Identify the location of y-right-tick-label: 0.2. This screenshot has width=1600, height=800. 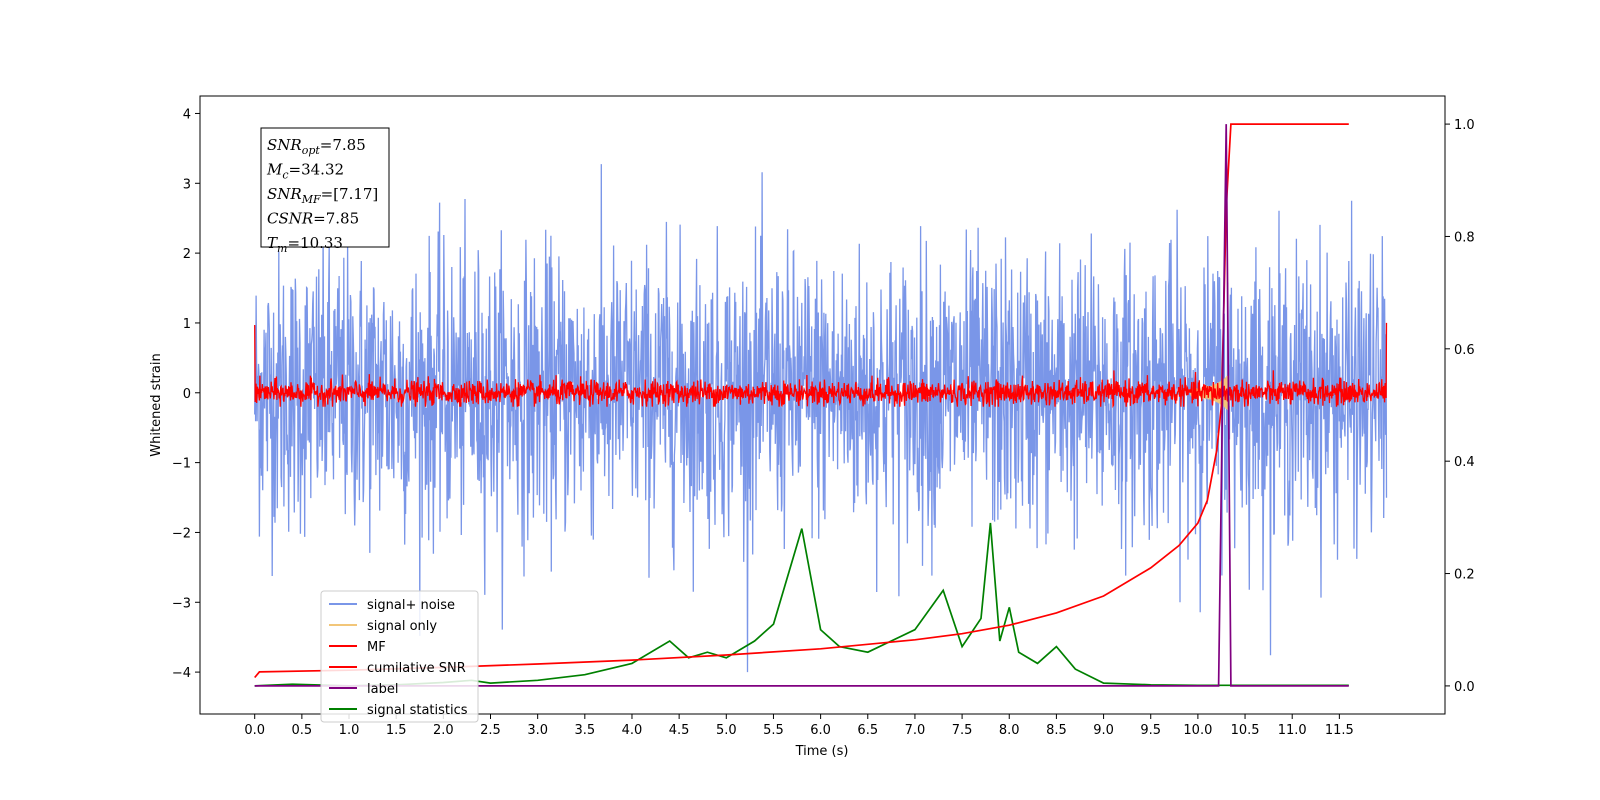
(1464, 575).